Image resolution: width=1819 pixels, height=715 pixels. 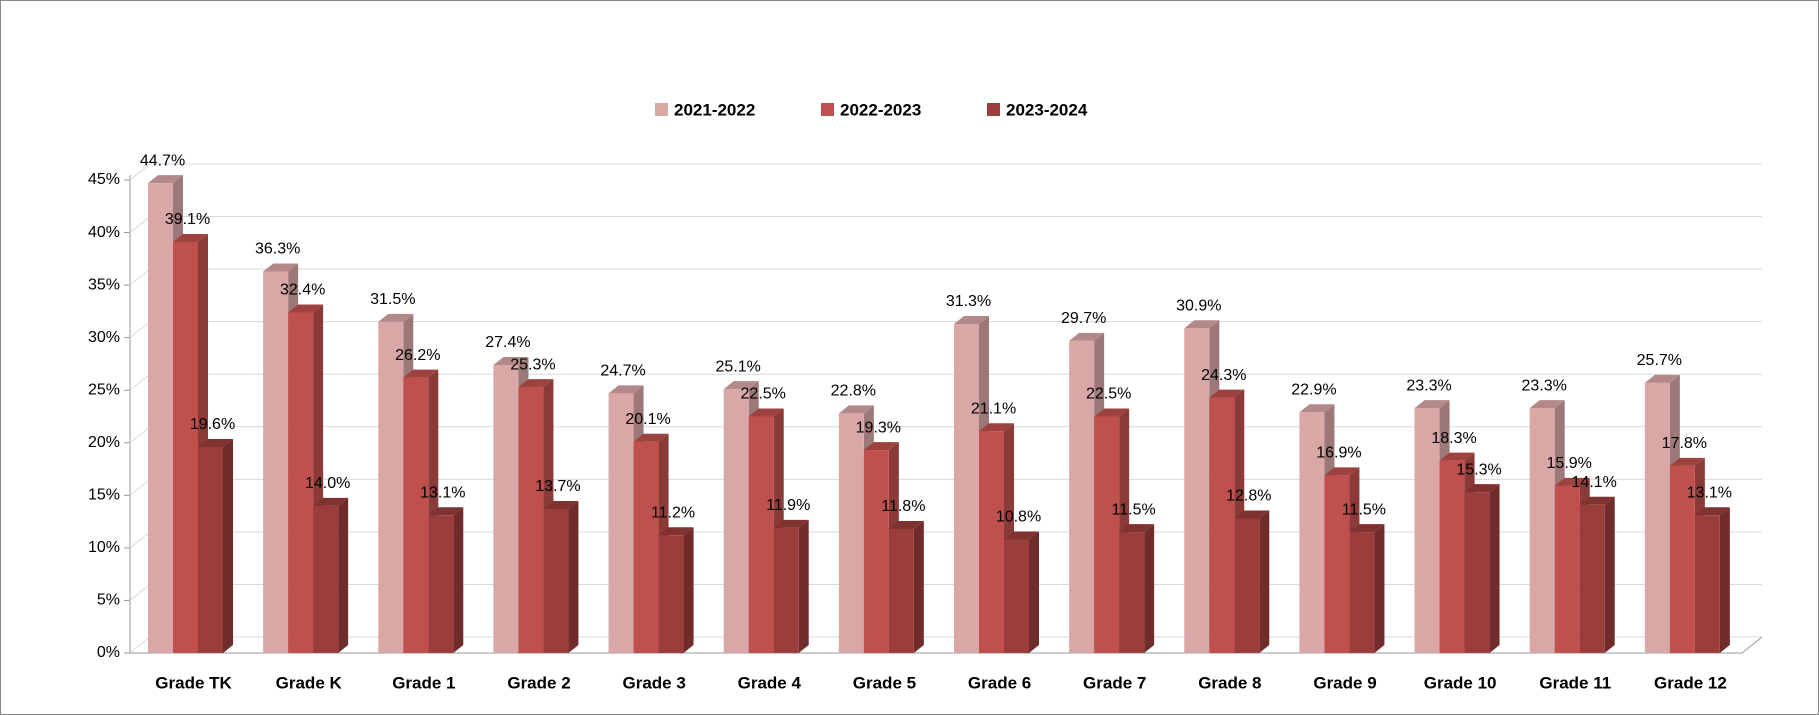 I want to click on x-tick-label: Grade 8, so click(x=1229, y=682).